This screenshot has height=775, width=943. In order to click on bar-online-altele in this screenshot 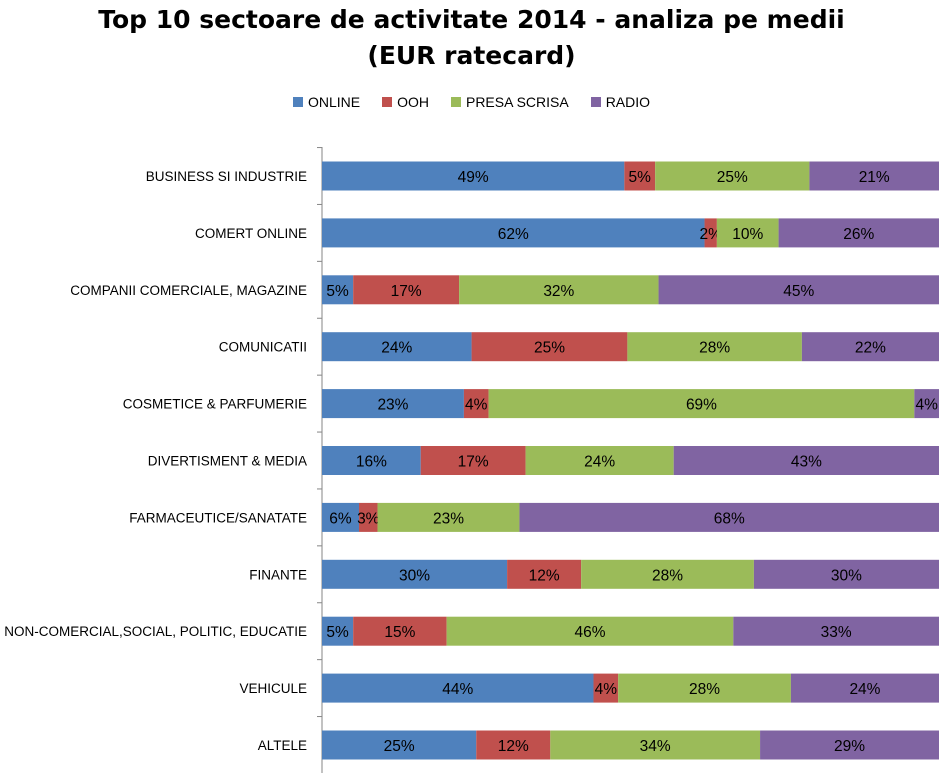, I will do `click(399, 745)`.